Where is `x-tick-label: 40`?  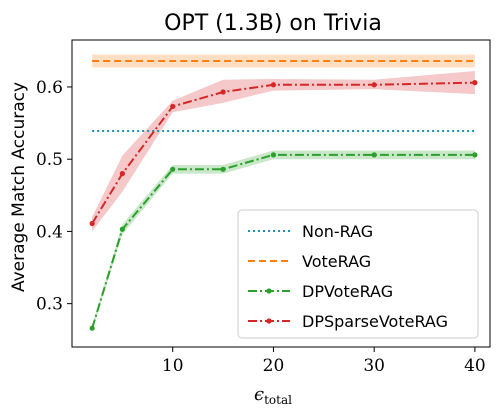 x-tick-label: 40 is located at coordinates (475, 366).